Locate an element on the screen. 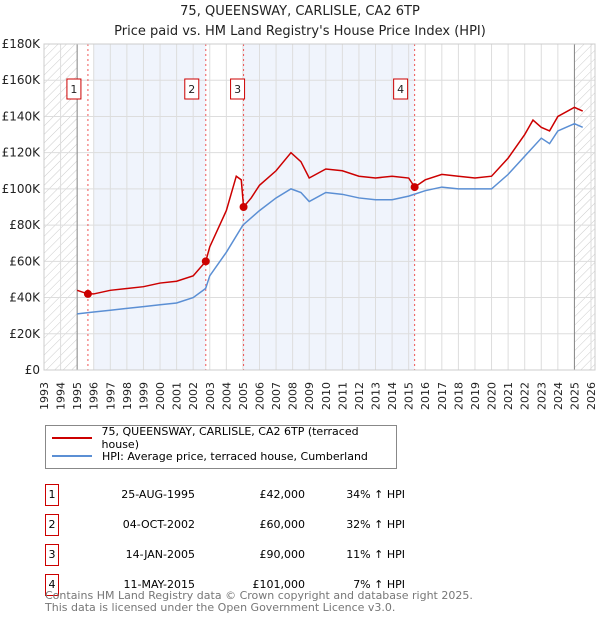  sale-price: £42,000 is located at coordinates (282, 494).